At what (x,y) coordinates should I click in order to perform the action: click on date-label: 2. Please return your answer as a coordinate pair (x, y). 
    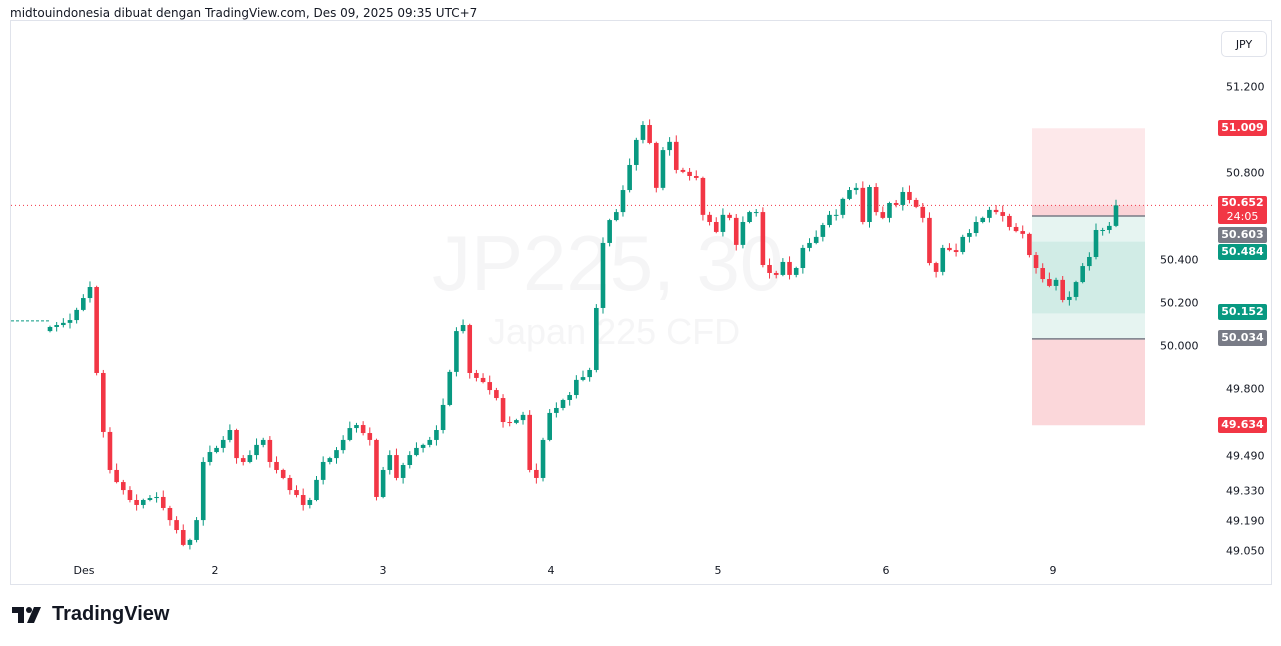
    Looking at the image, I should click on (215, 570).